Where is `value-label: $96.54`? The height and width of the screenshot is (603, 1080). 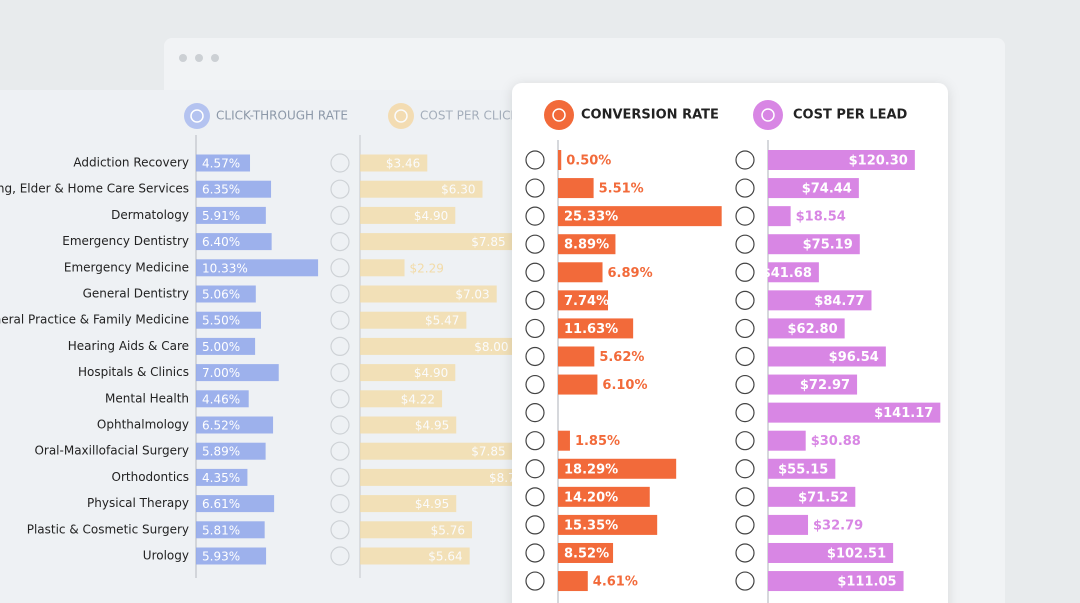 value-label: $96.54 is located at coordinates (854, 357).